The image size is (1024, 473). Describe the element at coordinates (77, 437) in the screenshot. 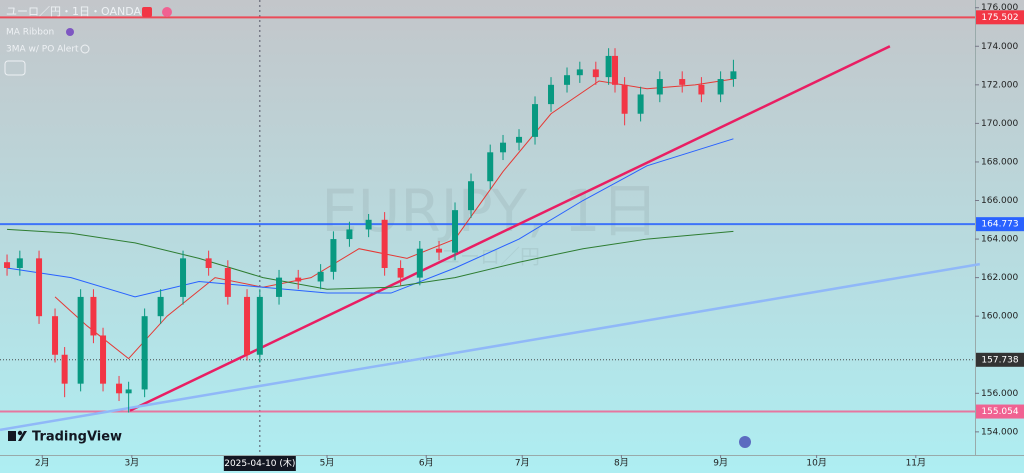

I see `brand: TradingView` at that location.